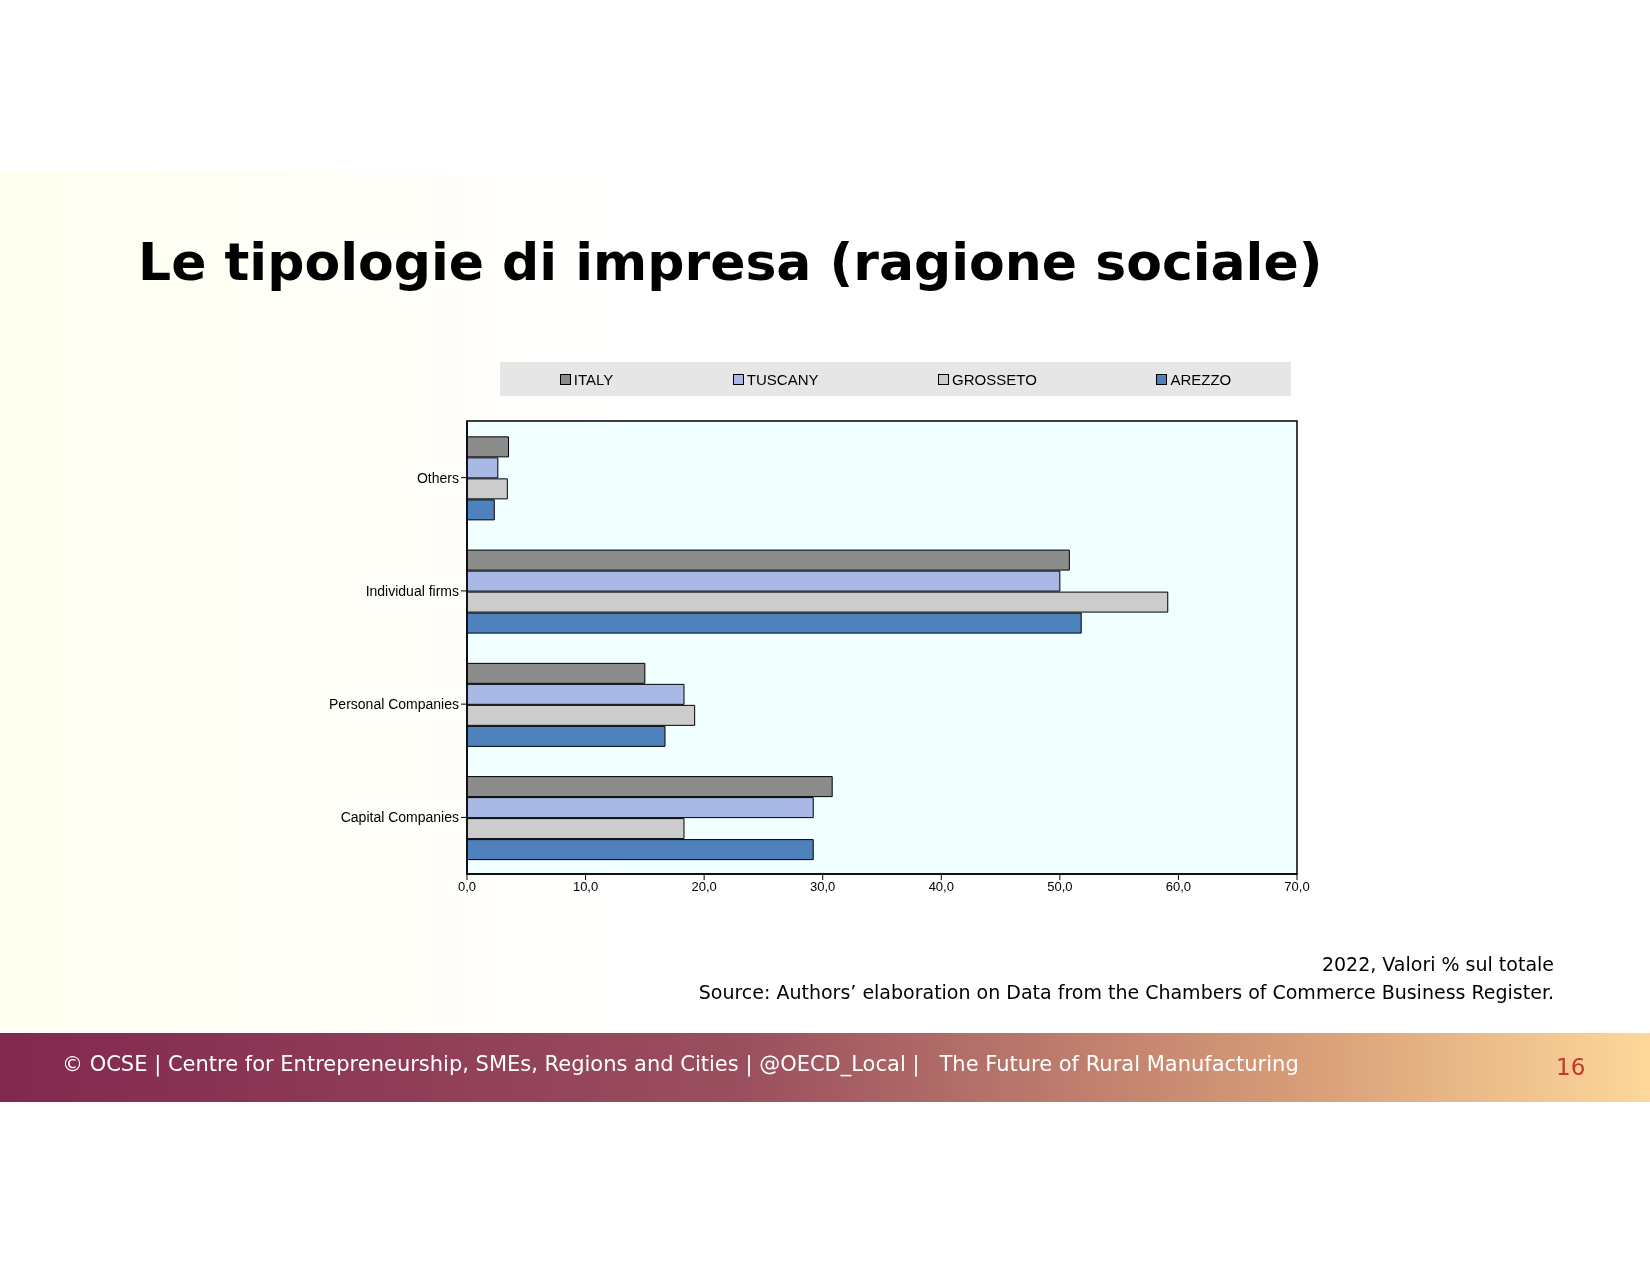 This screenshot has height=1275, width=1650. What do you see at coordinates (1200, 379) in the screenshot?
I see `legend-label: AREZZO` at bounding box center [1200, 379].